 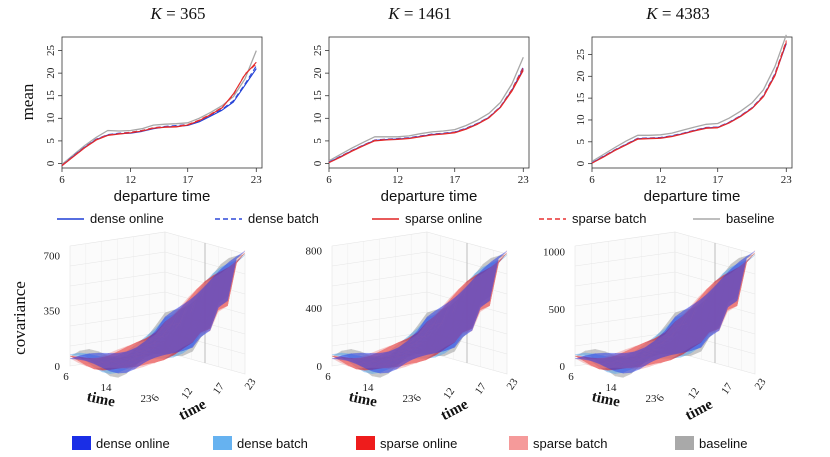 What do you see at coordinates (51, 118) in the screenshot?
I see `y-tick-label: 10` at bounding box center [51, 118].